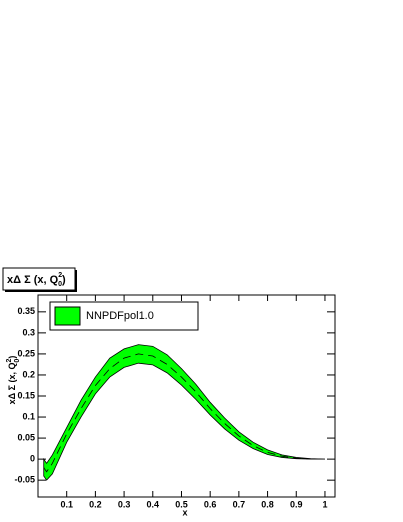  What do you see at coordinates (26, 437) in the screenshot?
I see `y-tick-label: 0.05` at bounding box center [26, 437].